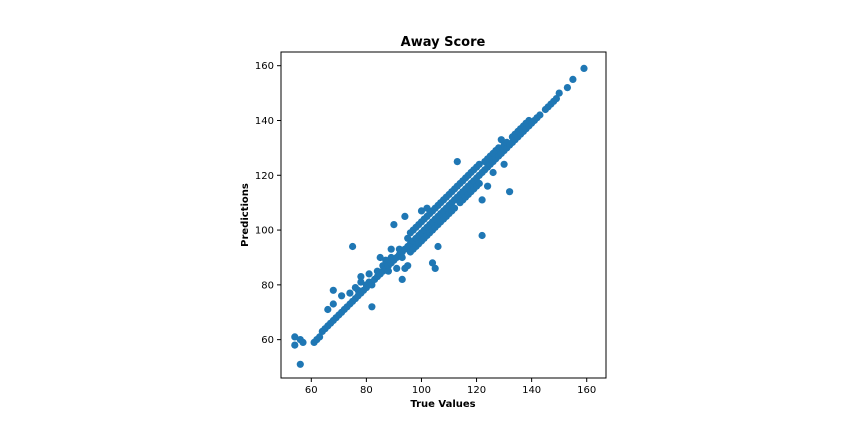 The width and height of the screenshot is (864, 432). I want to click on y-axis-ticks: 60 80 100 120 140 160, so click(268, 203).